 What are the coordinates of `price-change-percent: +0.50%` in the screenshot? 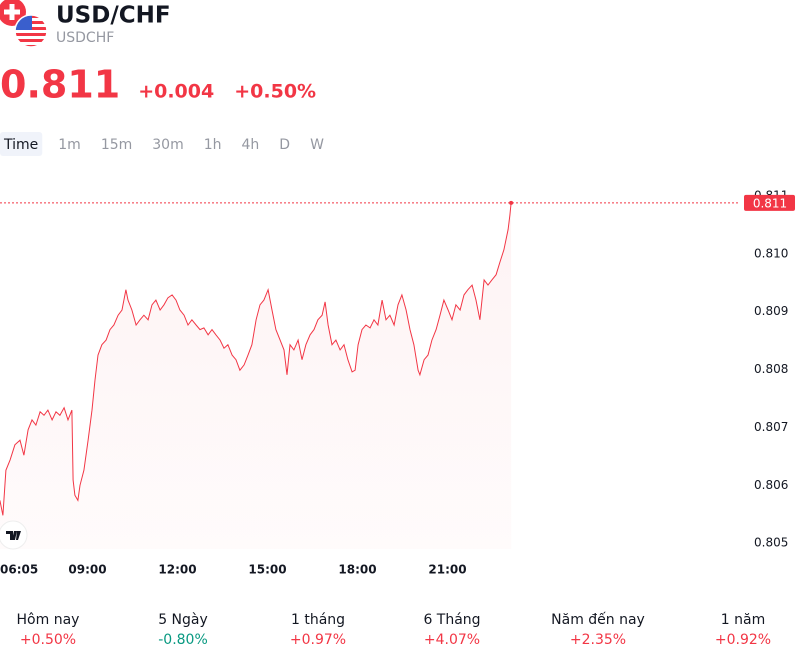 It's located at (275, 92).